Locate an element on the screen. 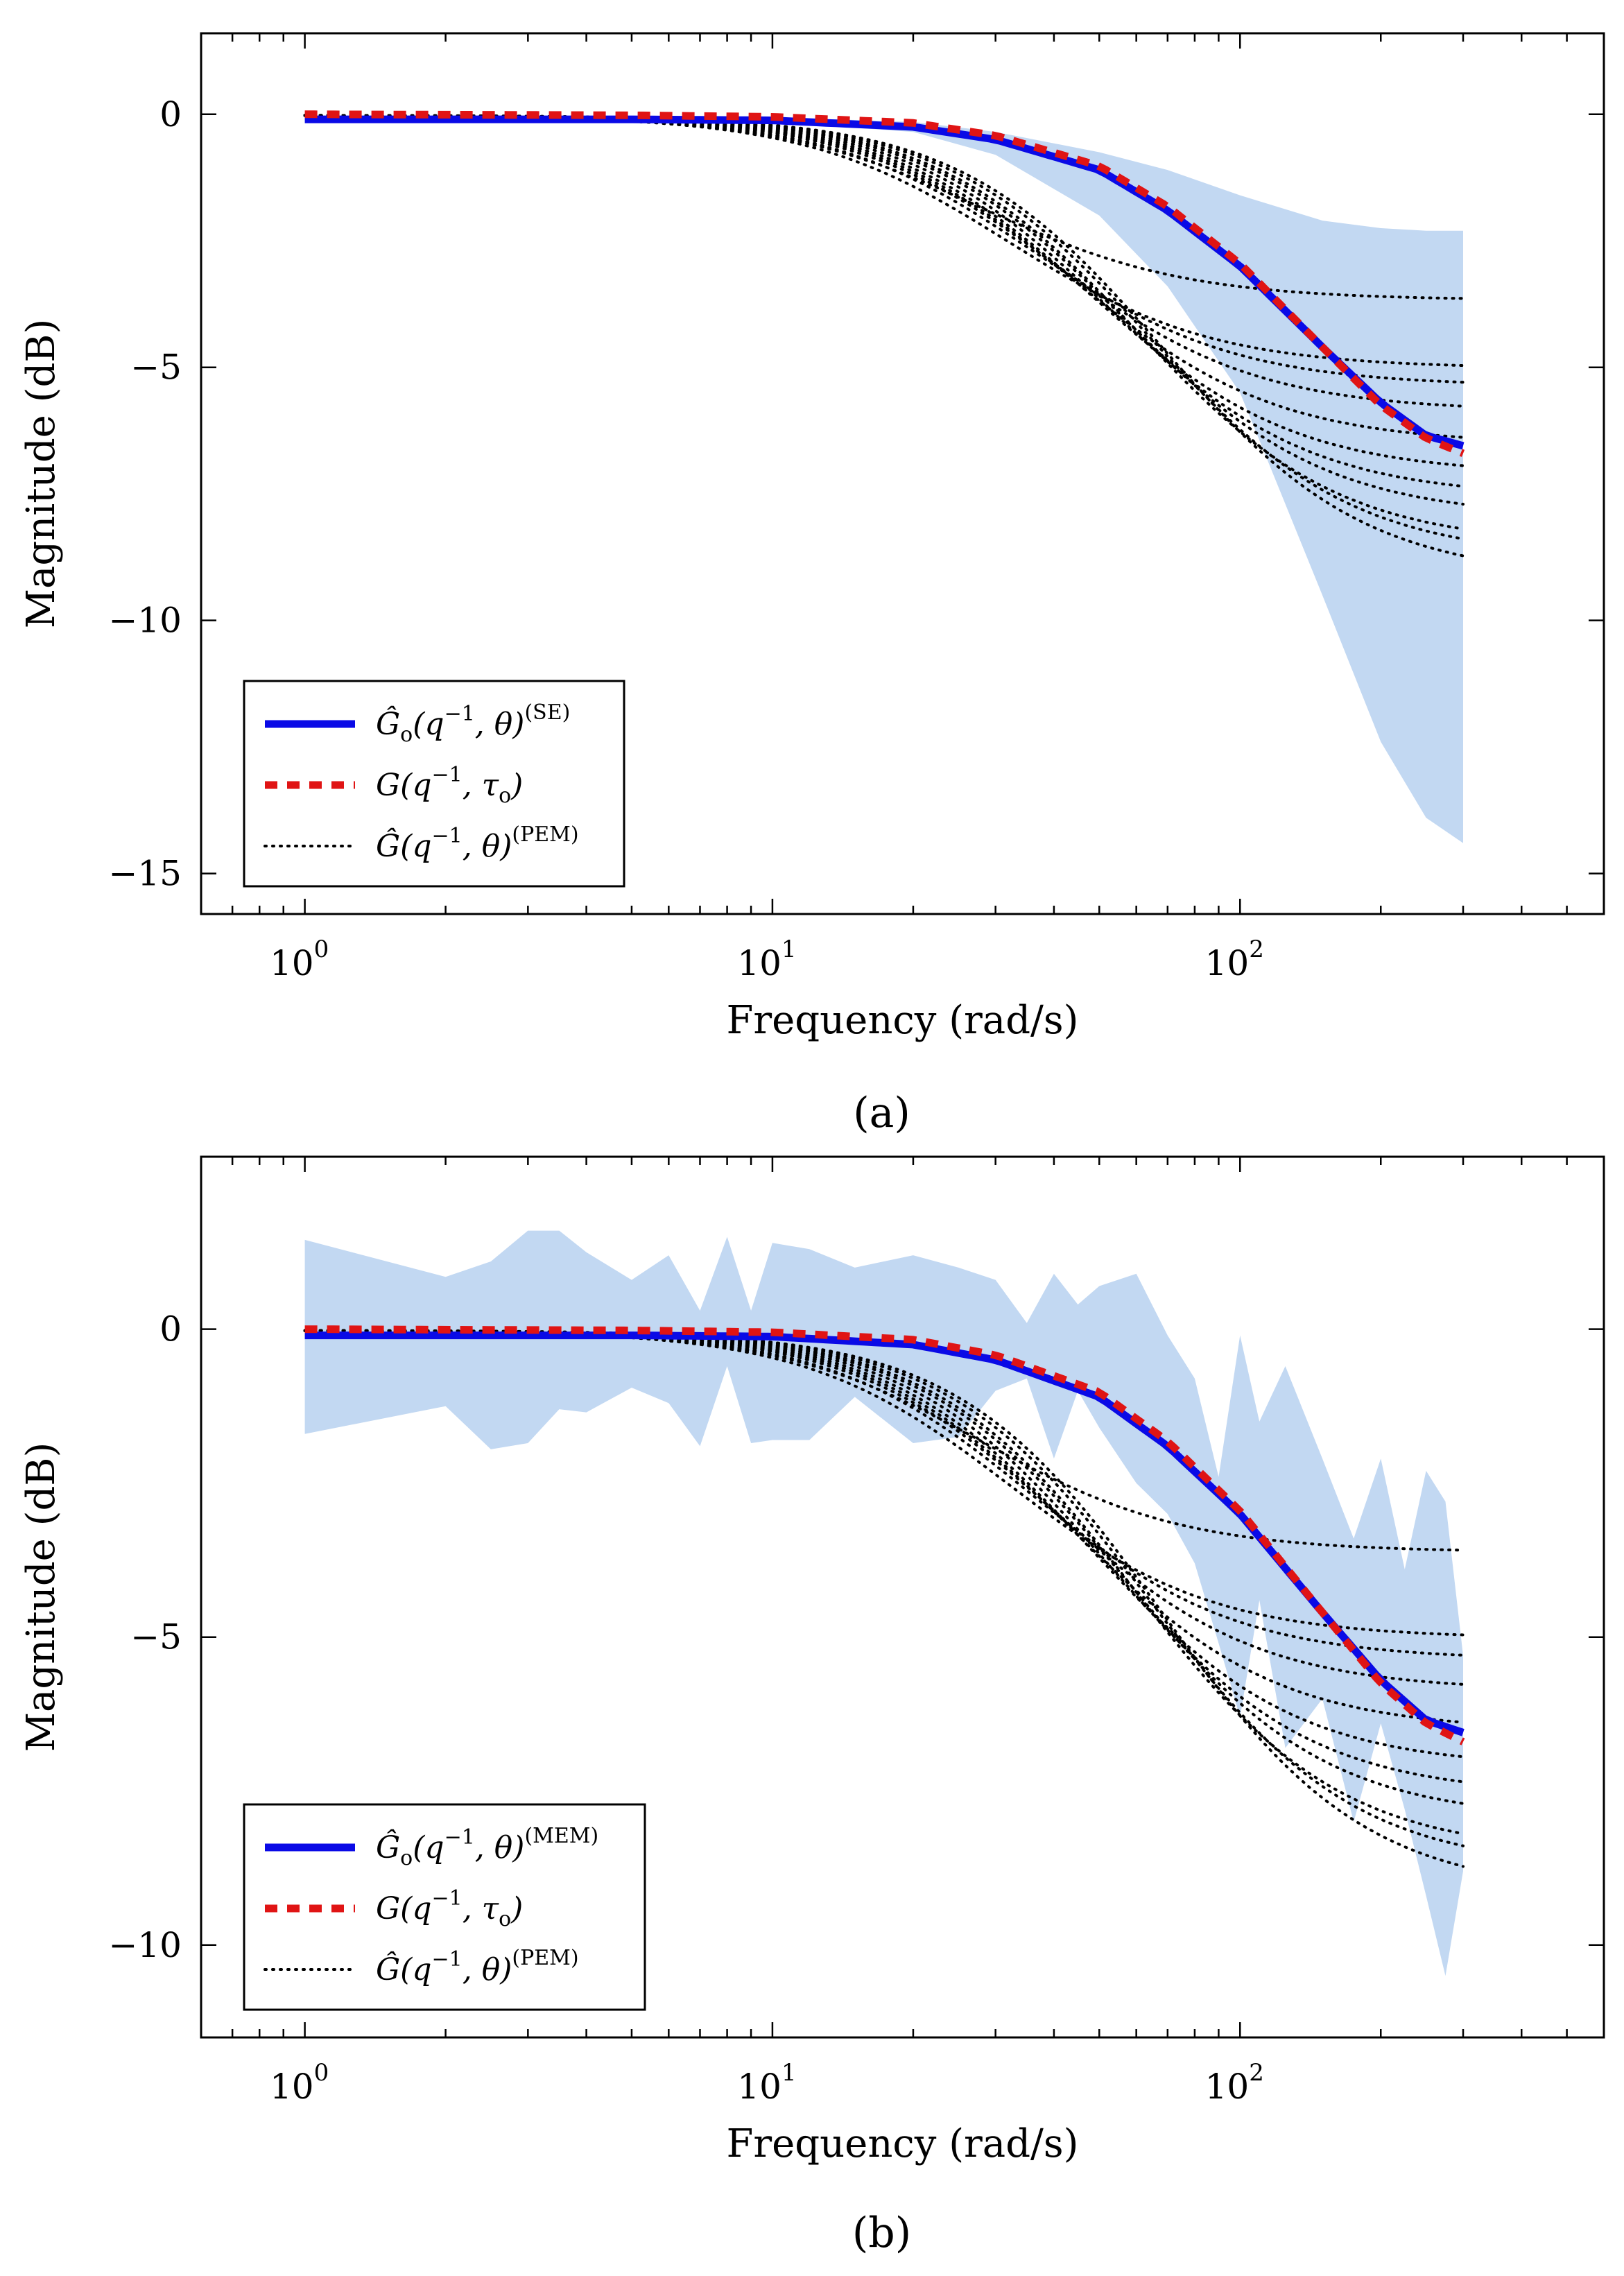 Image resolution: width=1624 pixels, height=2276 pixels. legend-entry: Ĝo(q−1, θ)(SE) is located at coordinates (473, 723).